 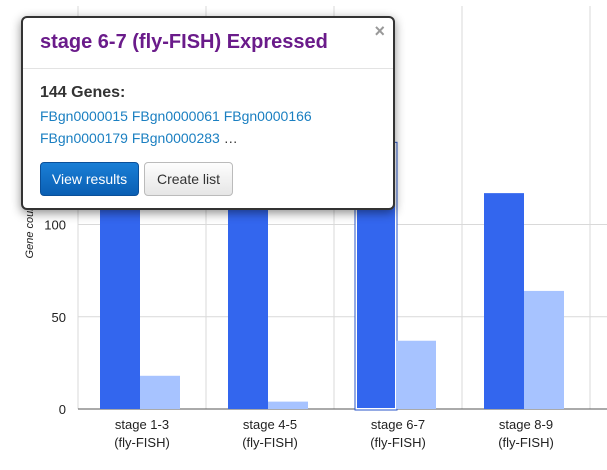 What do you see at coordinates (188, 179) in the screenshot?
I see `create-list-button: Create list` at bounding box center [188, 179].